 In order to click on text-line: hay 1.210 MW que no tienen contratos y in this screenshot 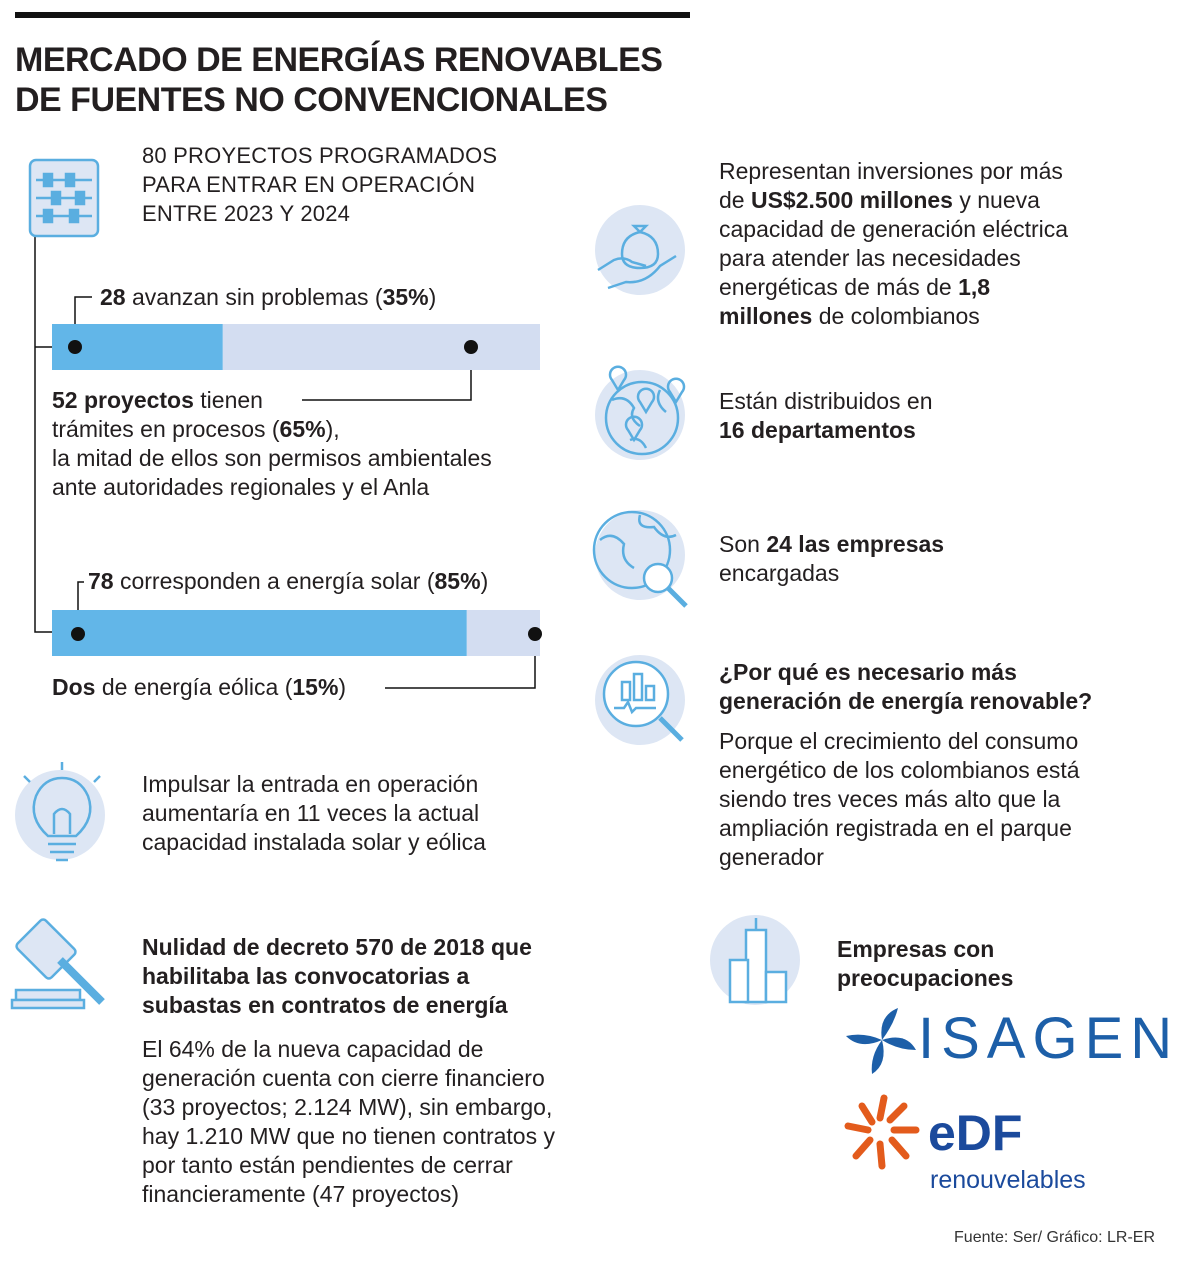, I will do `click(348, 1136)`.